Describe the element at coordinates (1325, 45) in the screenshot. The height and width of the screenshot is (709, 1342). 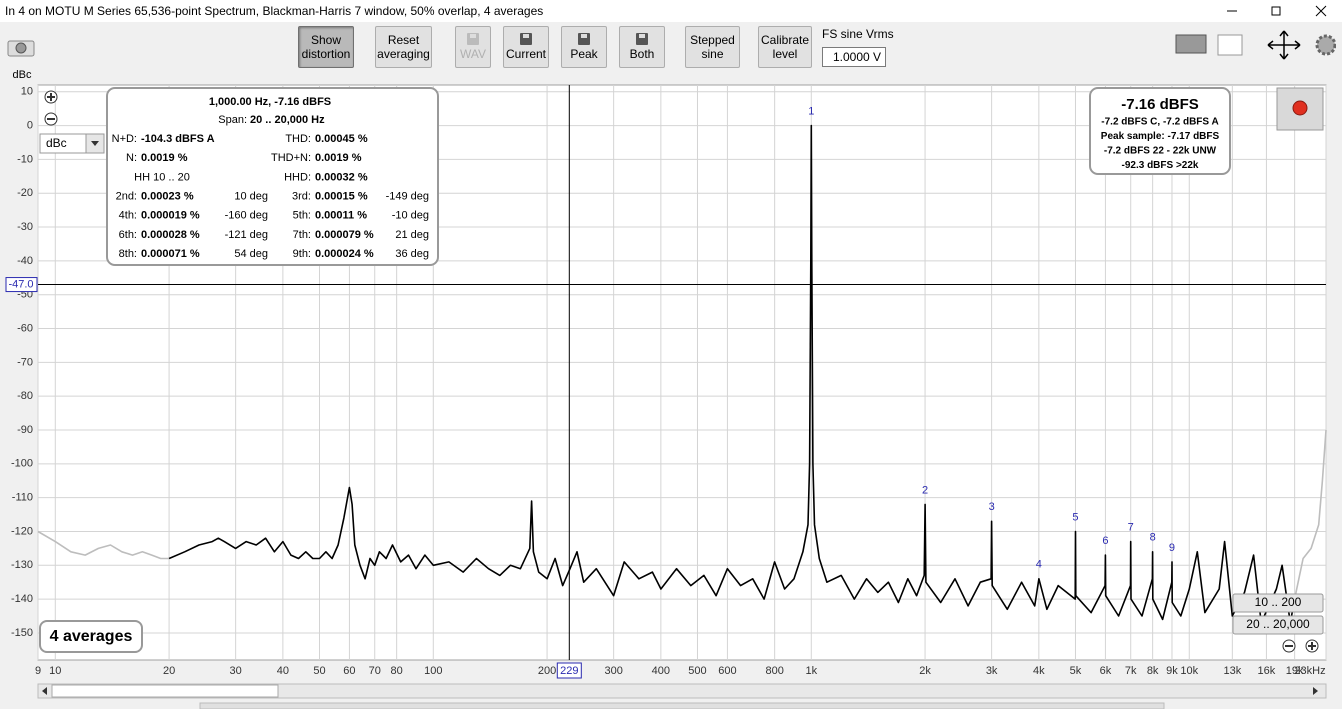
I see `settings-icon` at that location.